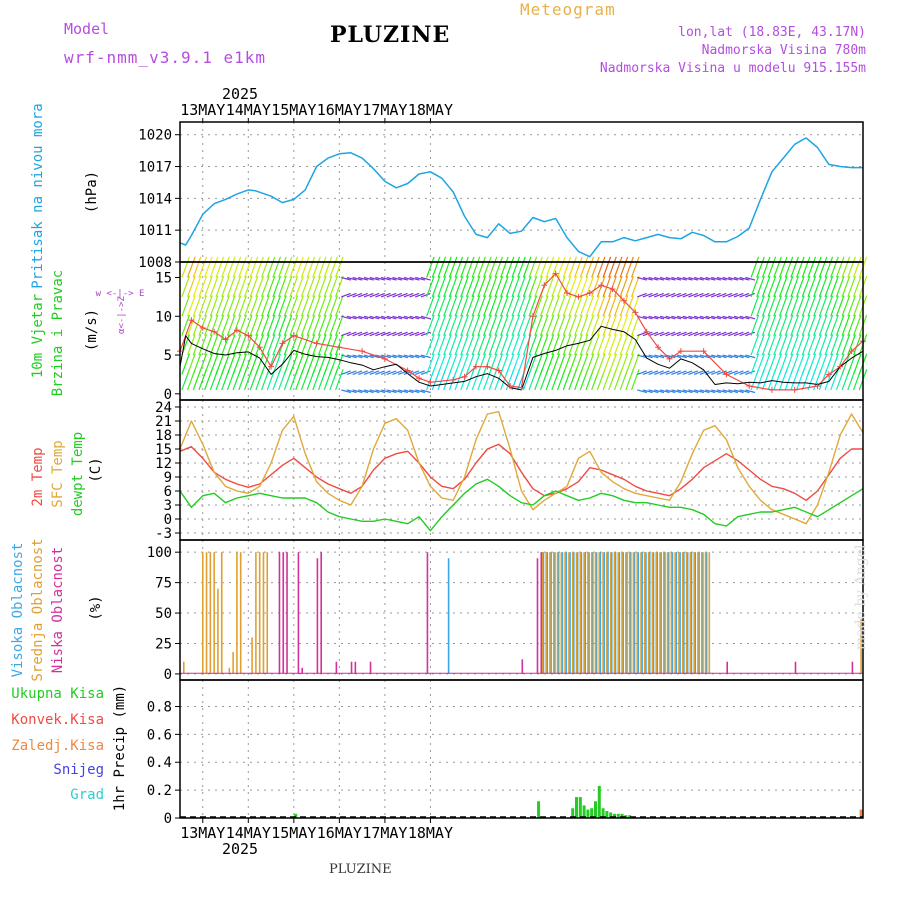 The height and width of the screenshot is (900, 900). I want to click on precip-ytick-label: 0, so click(168, 819).